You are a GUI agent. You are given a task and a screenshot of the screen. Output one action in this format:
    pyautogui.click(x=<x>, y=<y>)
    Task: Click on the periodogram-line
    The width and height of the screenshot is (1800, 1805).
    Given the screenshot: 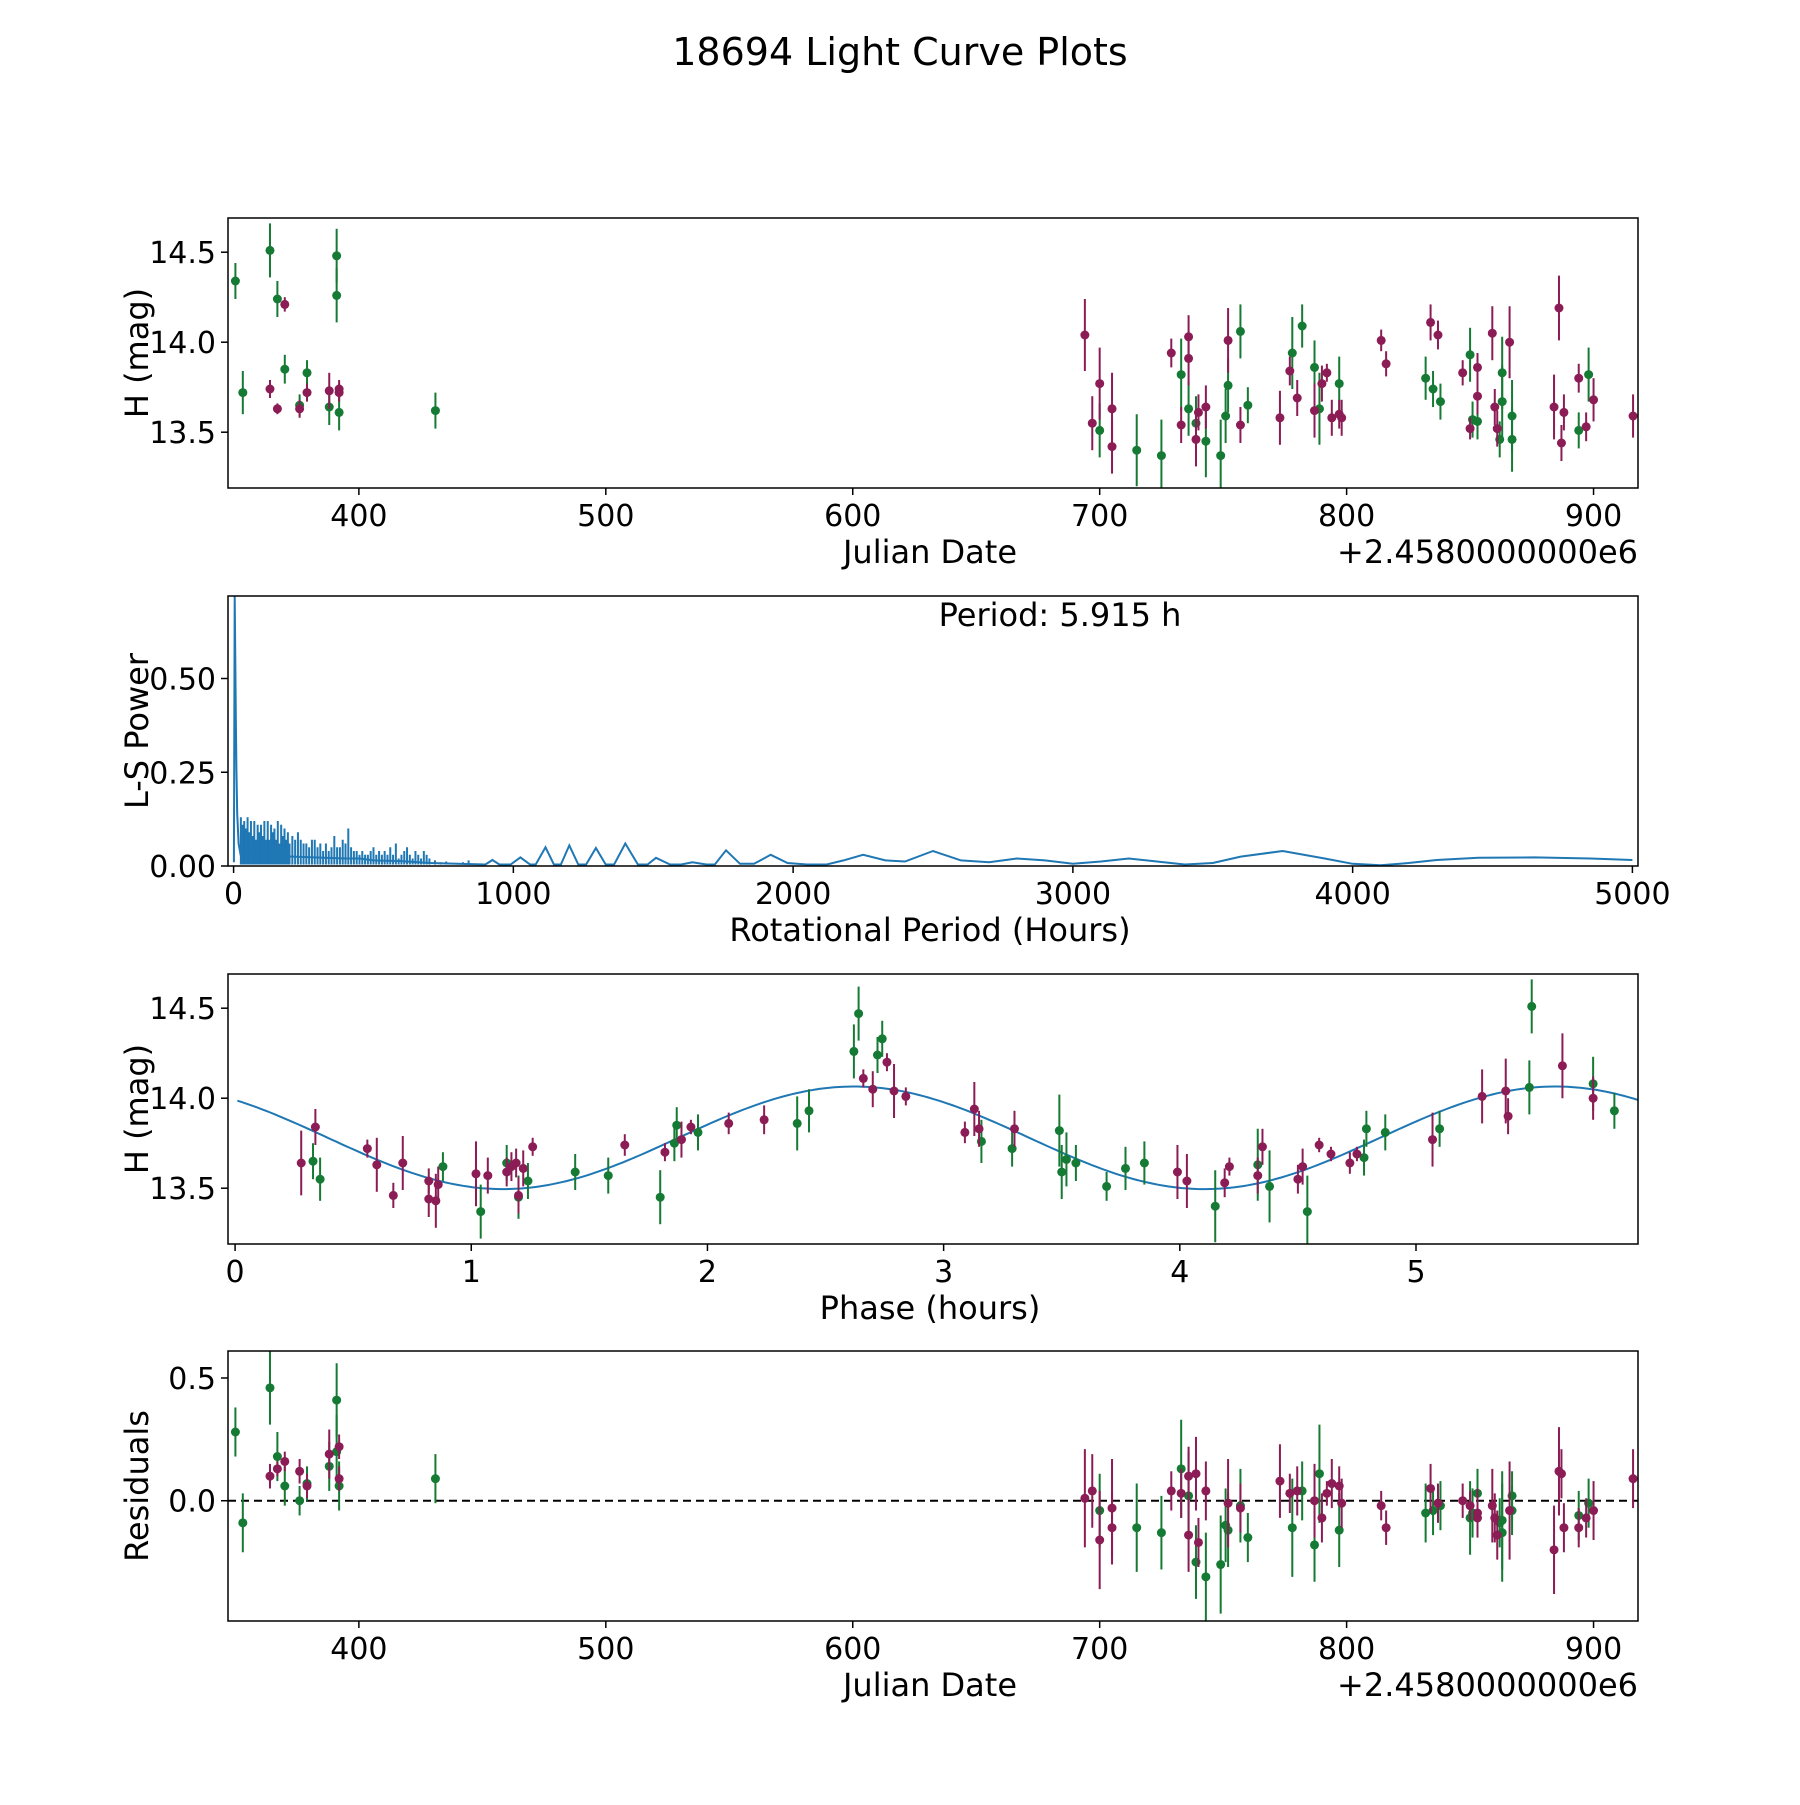 What is the action you would take?
    pyautogui.click(x=932, y=731)
    